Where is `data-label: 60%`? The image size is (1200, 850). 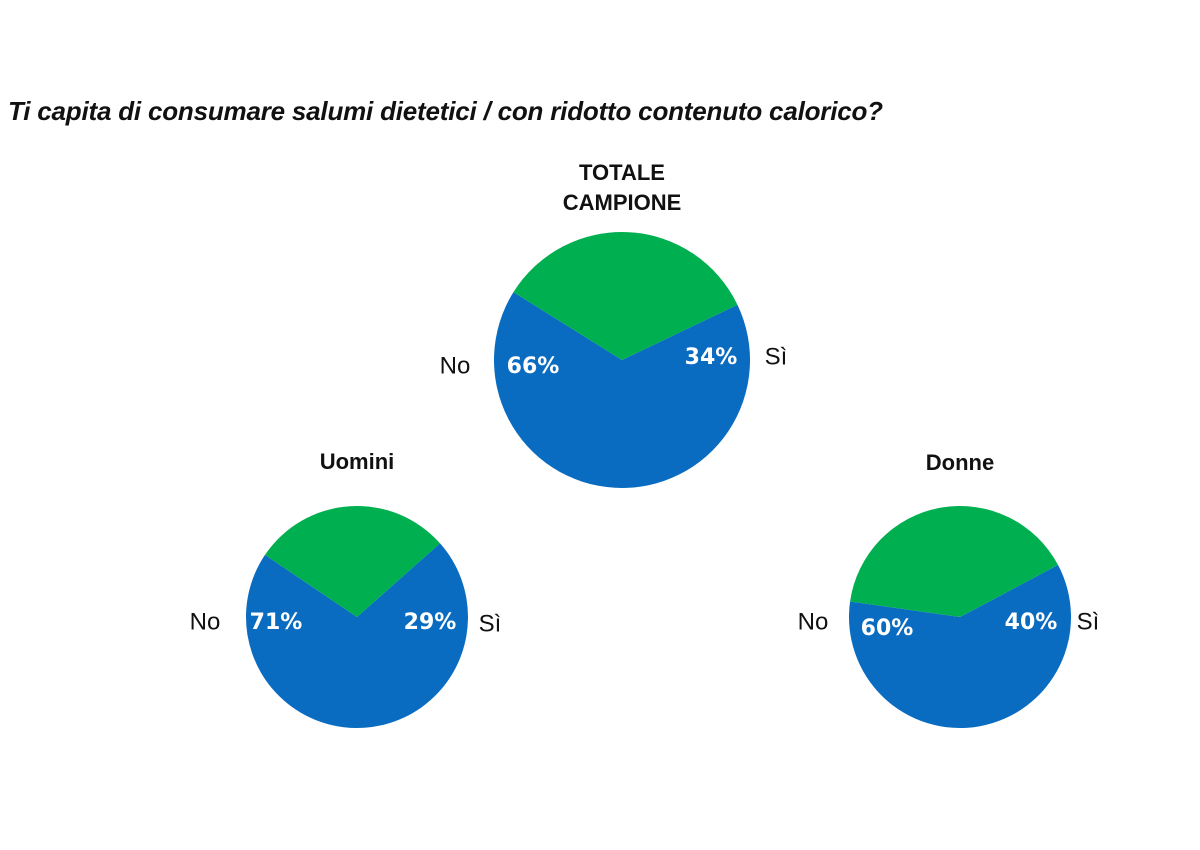 data-label: 60% is located at coordinates (887, 628).